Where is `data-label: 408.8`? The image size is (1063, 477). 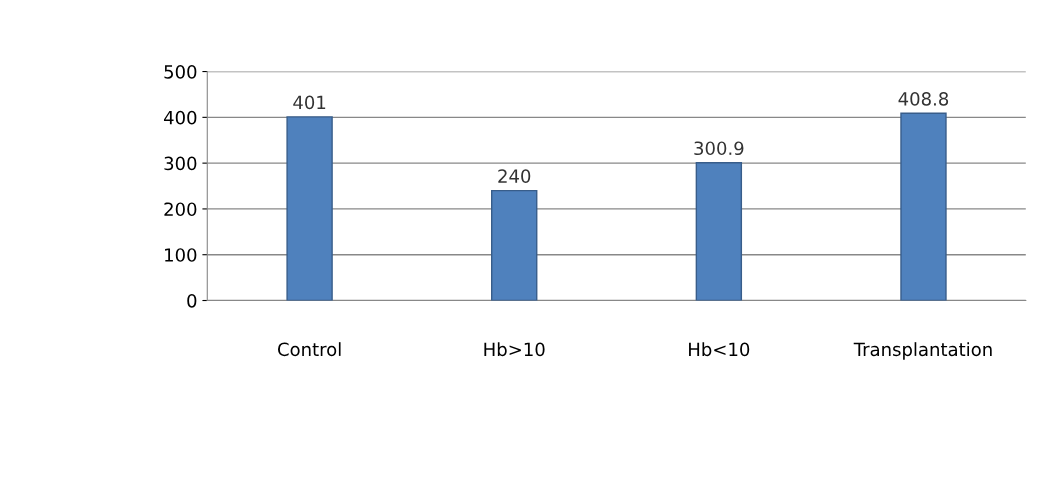 data-label: 408.8 is located at coordinates (923, 98).